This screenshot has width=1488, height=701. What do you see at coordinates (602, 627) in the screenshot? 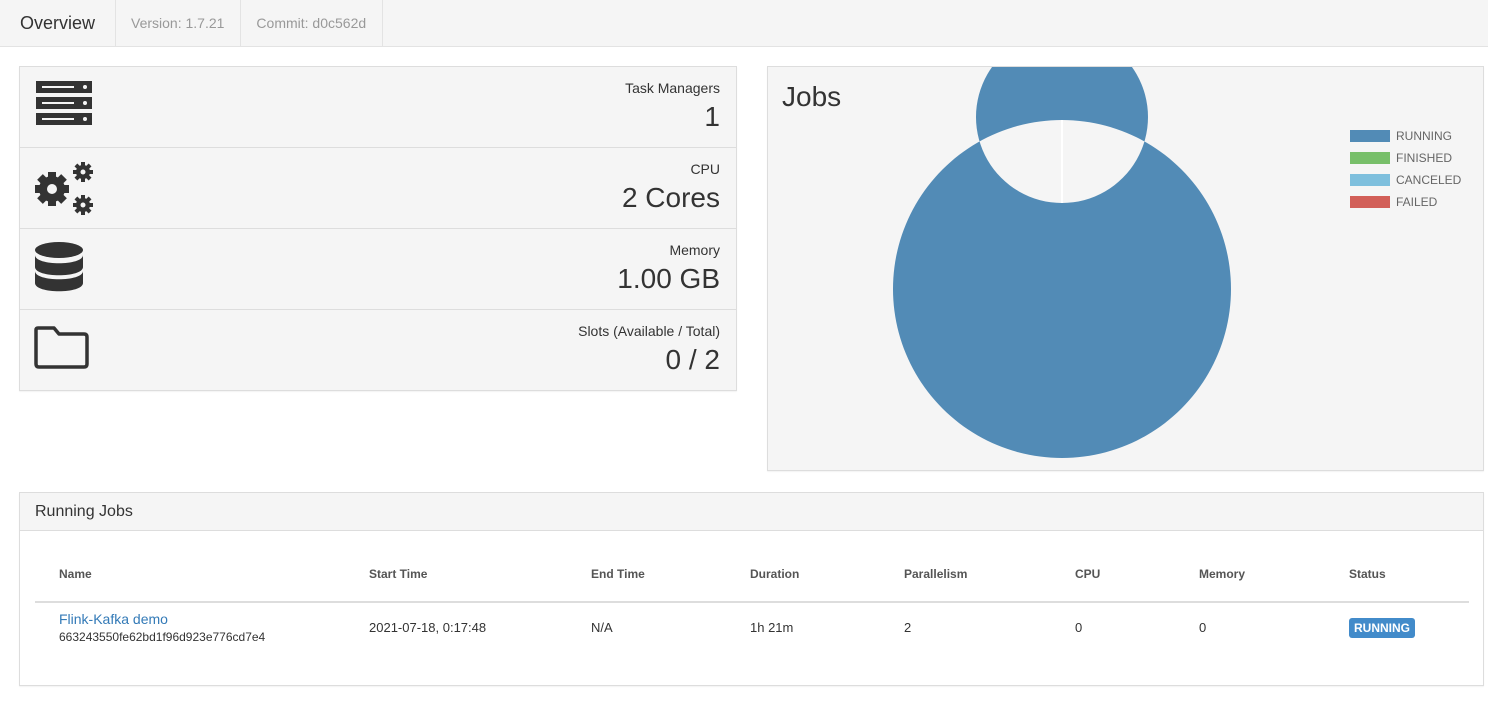
I see `job-end-time: N/A` at bounding box center [602, 627].